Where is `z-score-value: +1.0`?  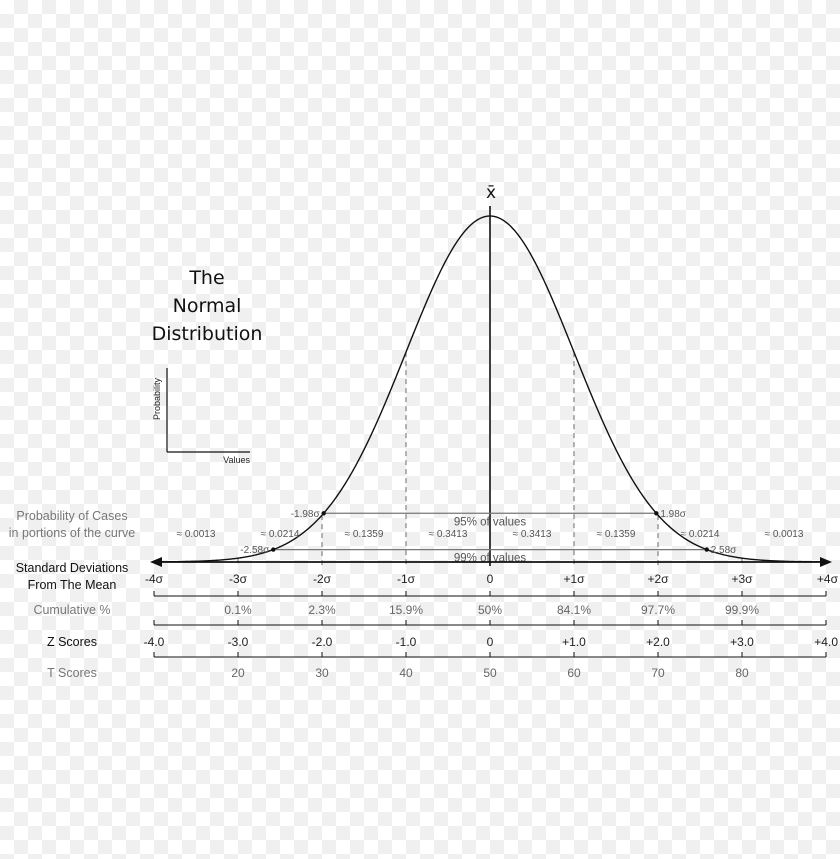
z-score-value: +1.0 is located at coordinates (574, 642).